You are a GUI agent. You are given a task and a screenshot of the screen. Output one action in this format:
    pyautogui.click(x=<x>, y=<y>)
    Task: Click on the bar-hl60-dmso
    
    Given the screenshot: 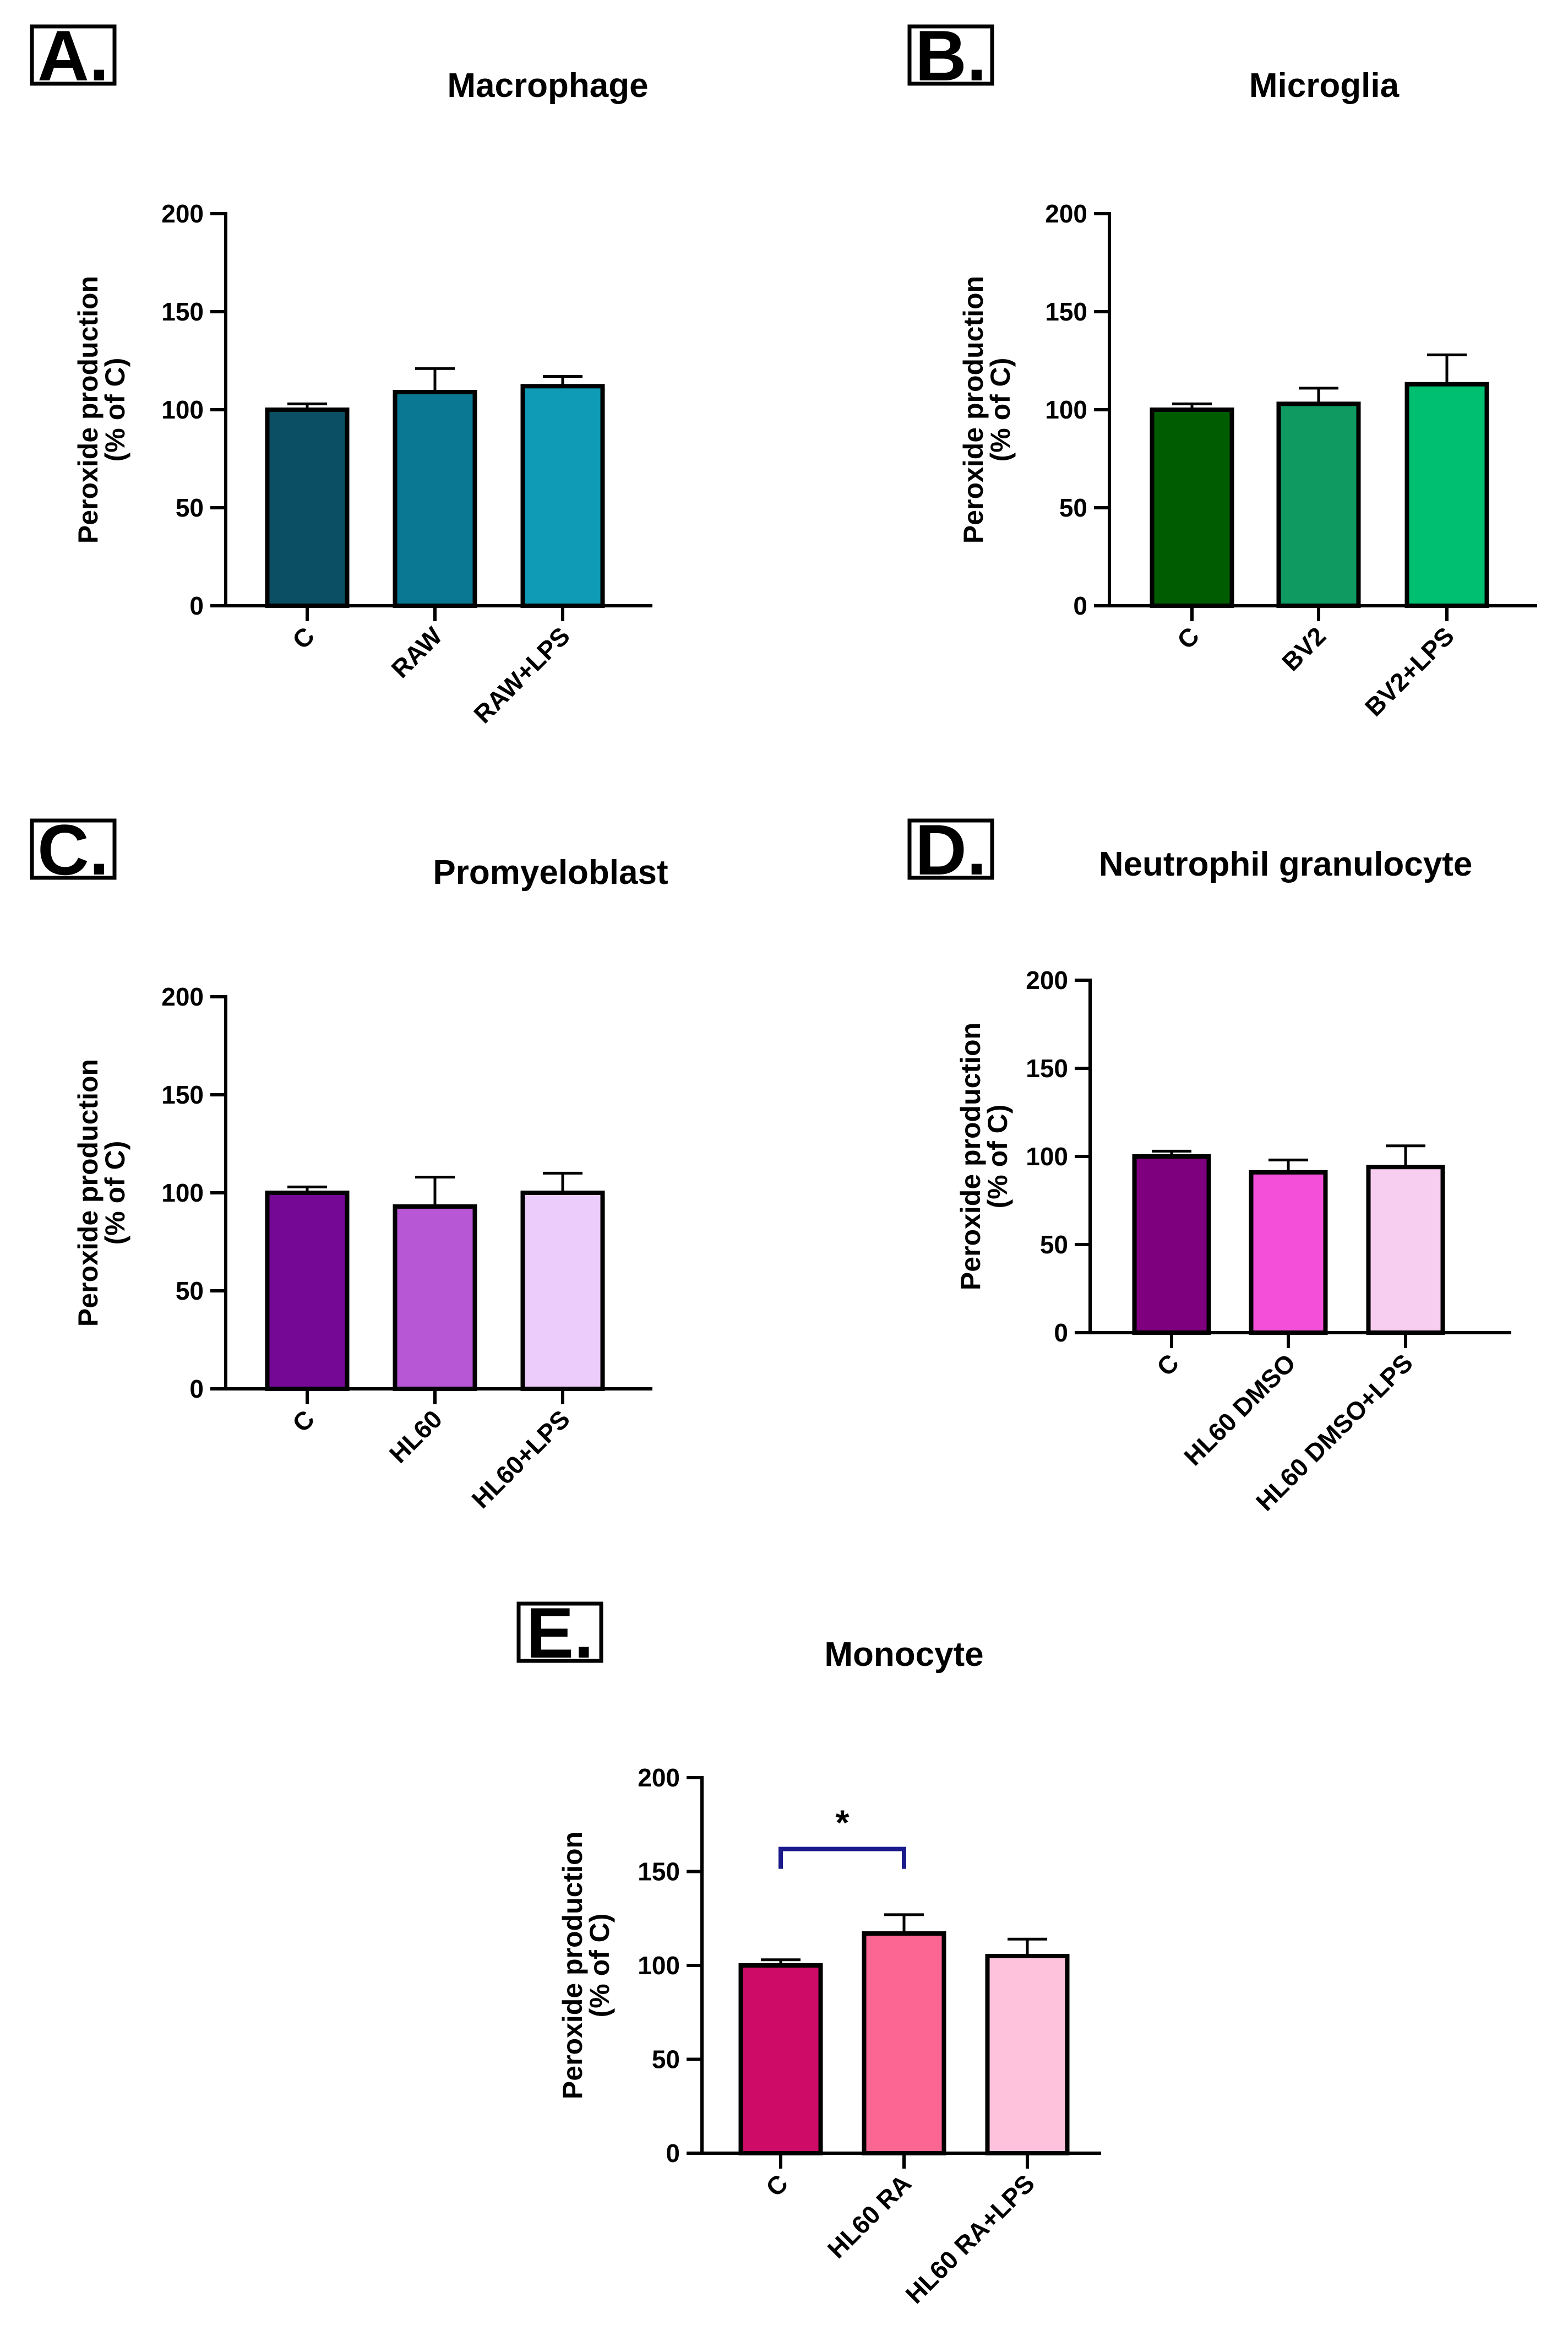 What is the action you would take?
    pyautogui.click(x=1288, y=1252)
    